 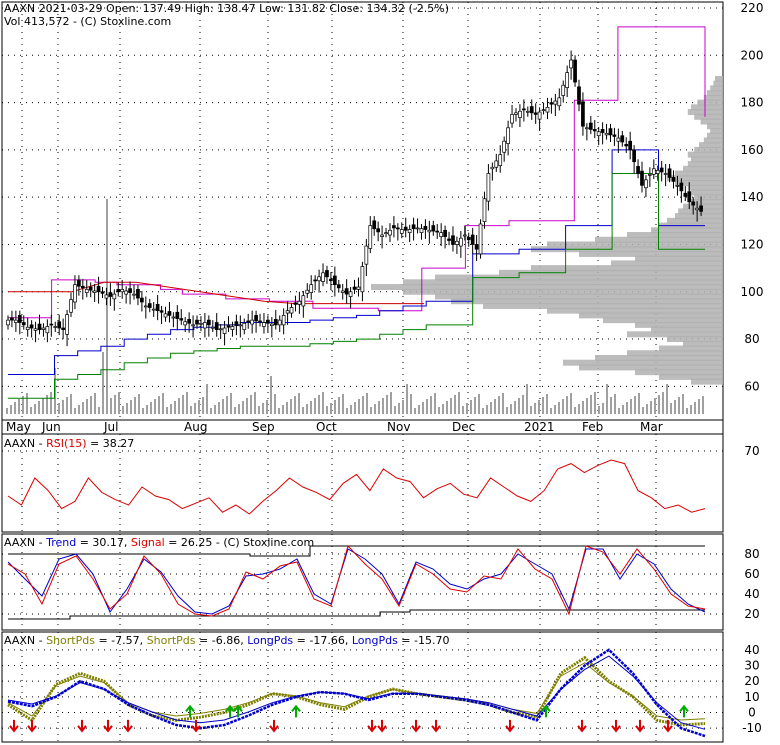 I want to click on shortpds-line, so click(x=356, y=691).